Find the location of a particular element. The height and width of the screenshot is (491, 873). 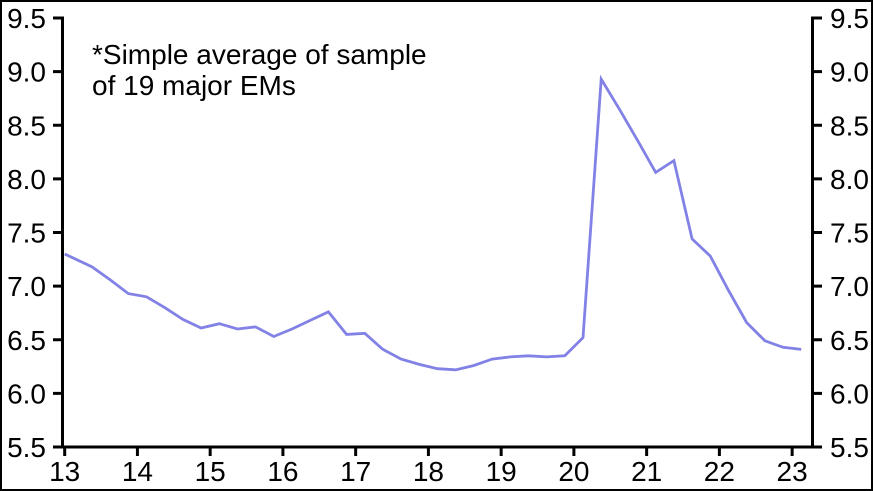

y-axis-right-tick-label: 8.5 is located at coordinates (849, 125).